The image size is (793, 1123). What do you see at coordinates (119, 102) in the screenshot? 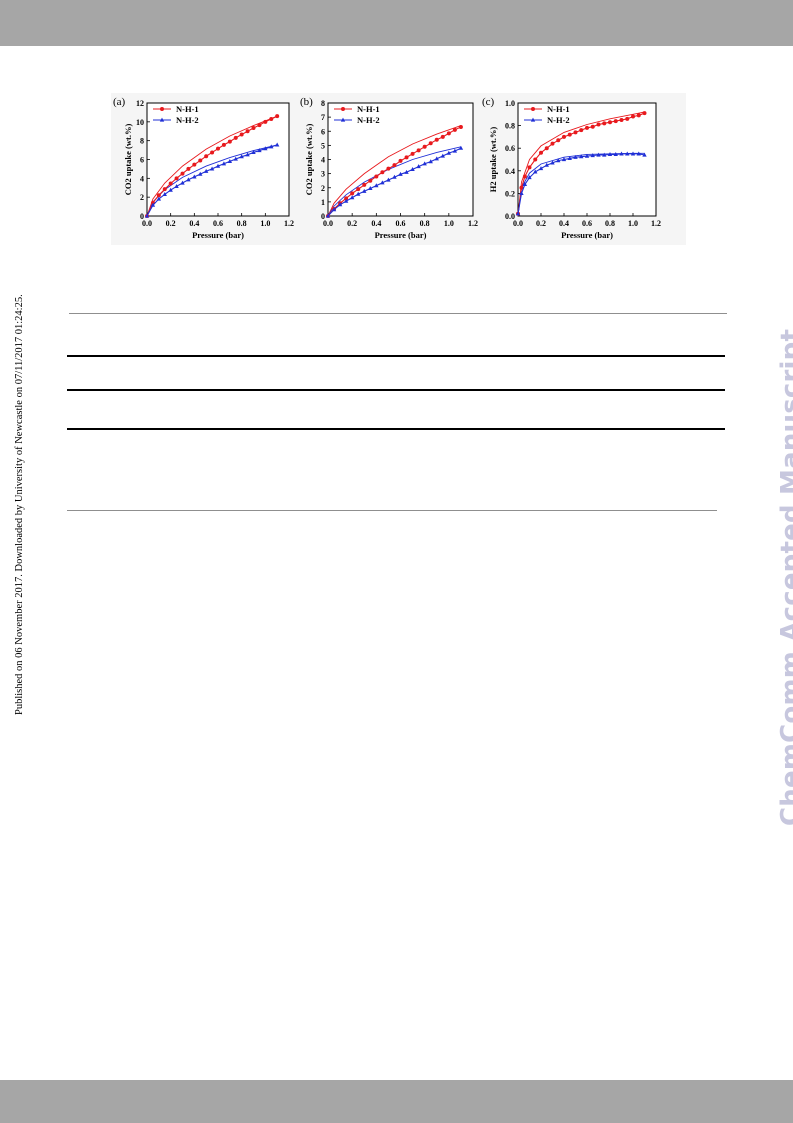
I see `panel-label: (a)` at bounding box center [119, 102].